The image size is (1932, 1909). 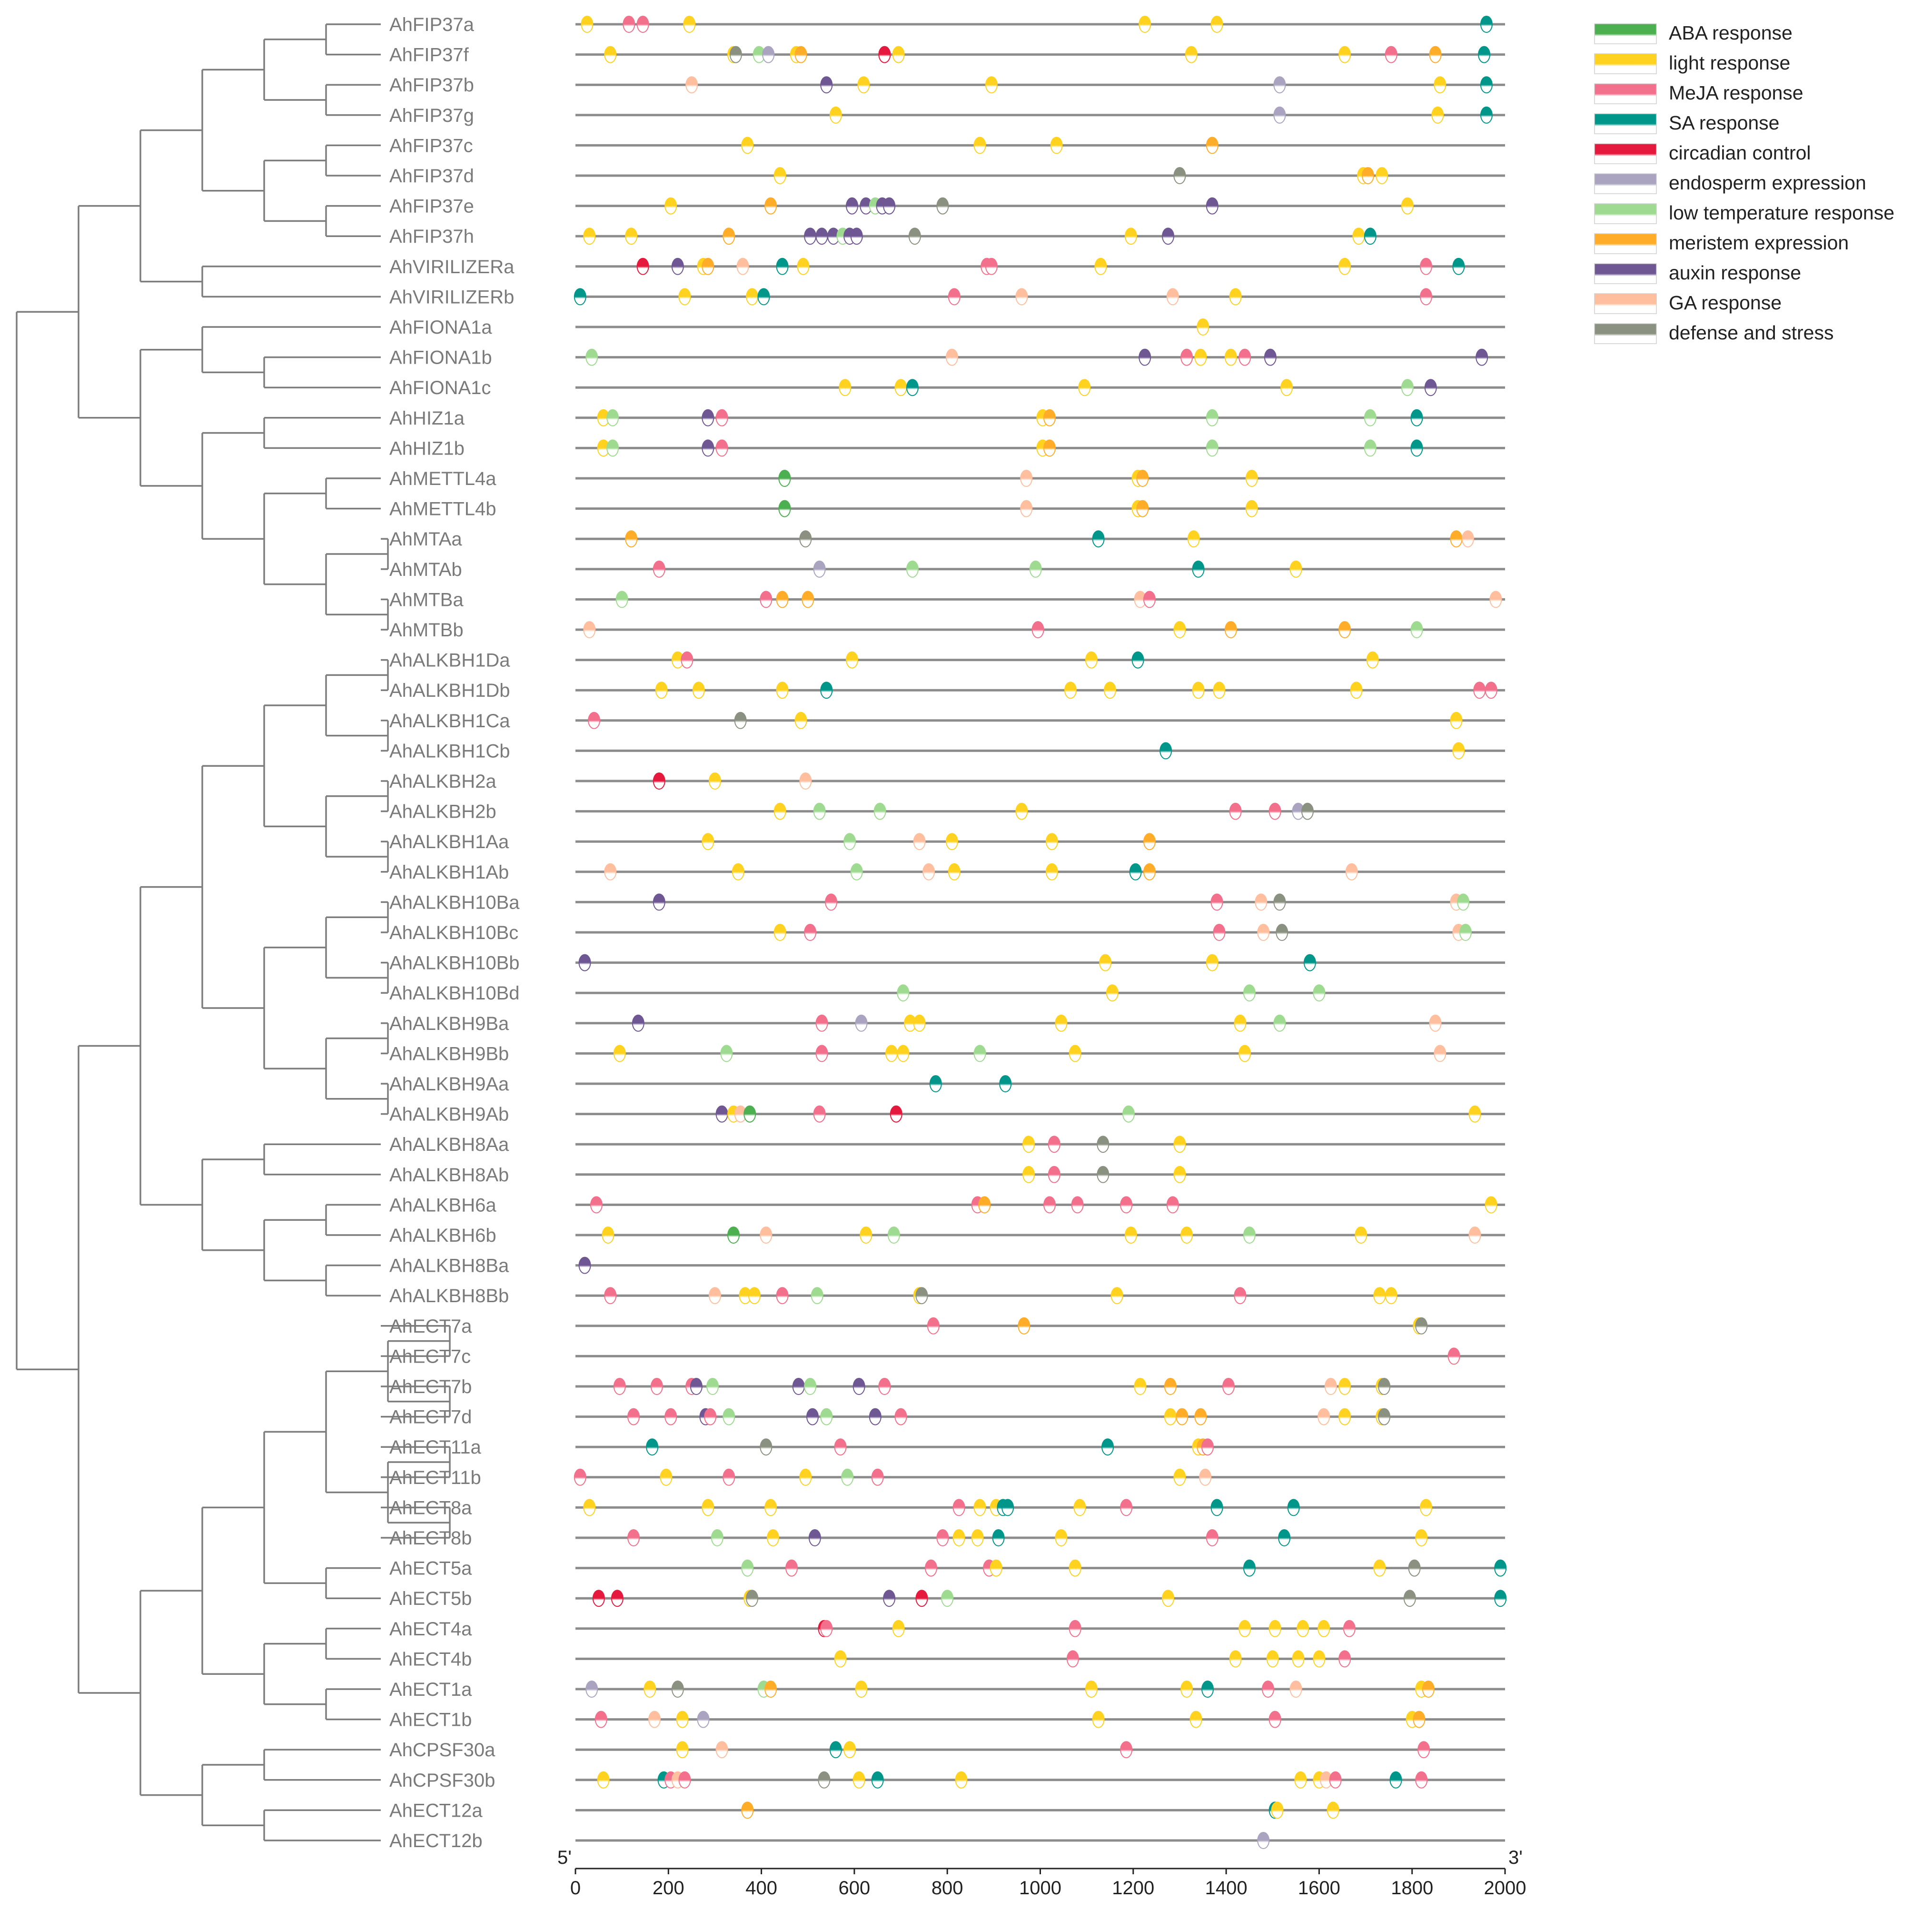 I want to click on legend-item: circadian control, so click(x=1703, y=153).